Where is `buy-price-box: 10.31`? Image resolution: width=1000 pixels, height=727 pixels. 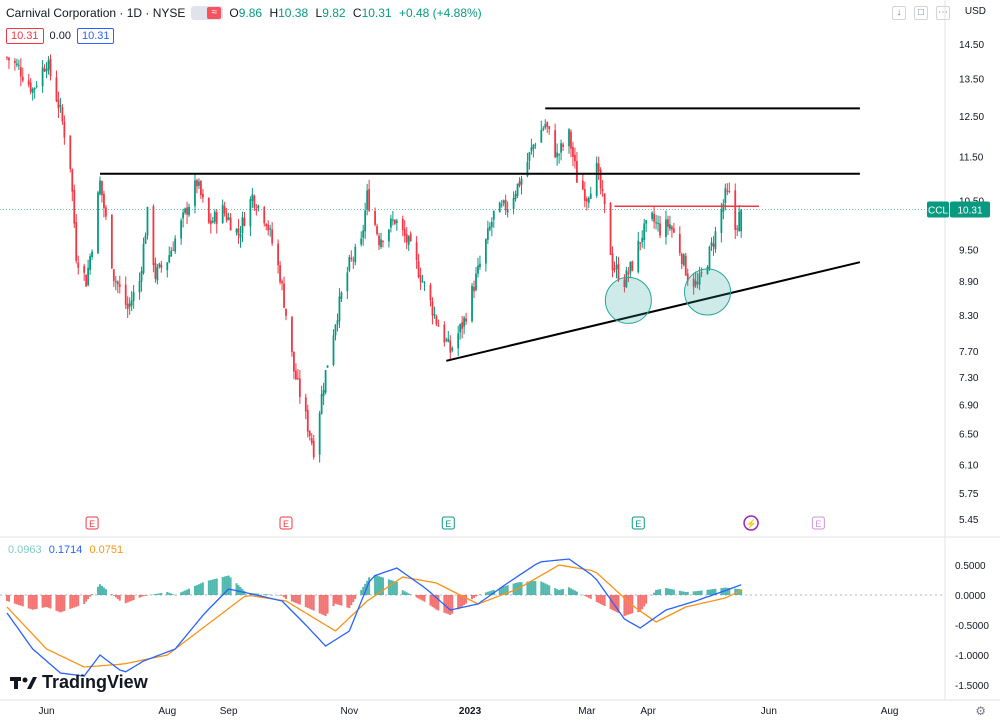
buy-price-box: 10.31 is located at coordinates (95, 36).